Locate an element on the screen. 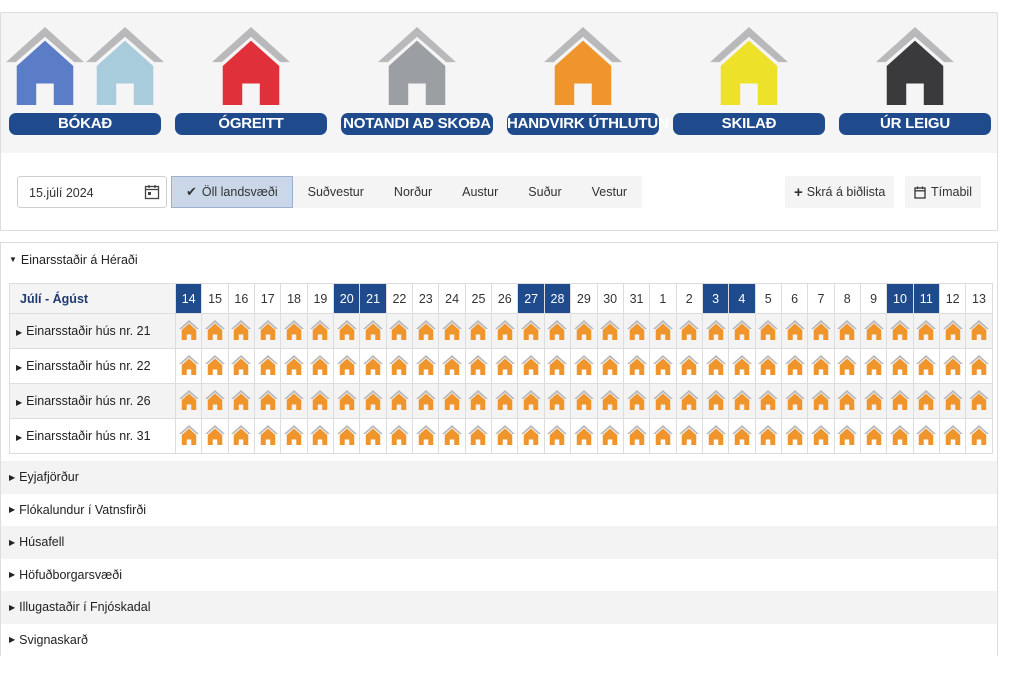  group-header: ▶ Eyjafjörður is located at coordinates (499, 477).